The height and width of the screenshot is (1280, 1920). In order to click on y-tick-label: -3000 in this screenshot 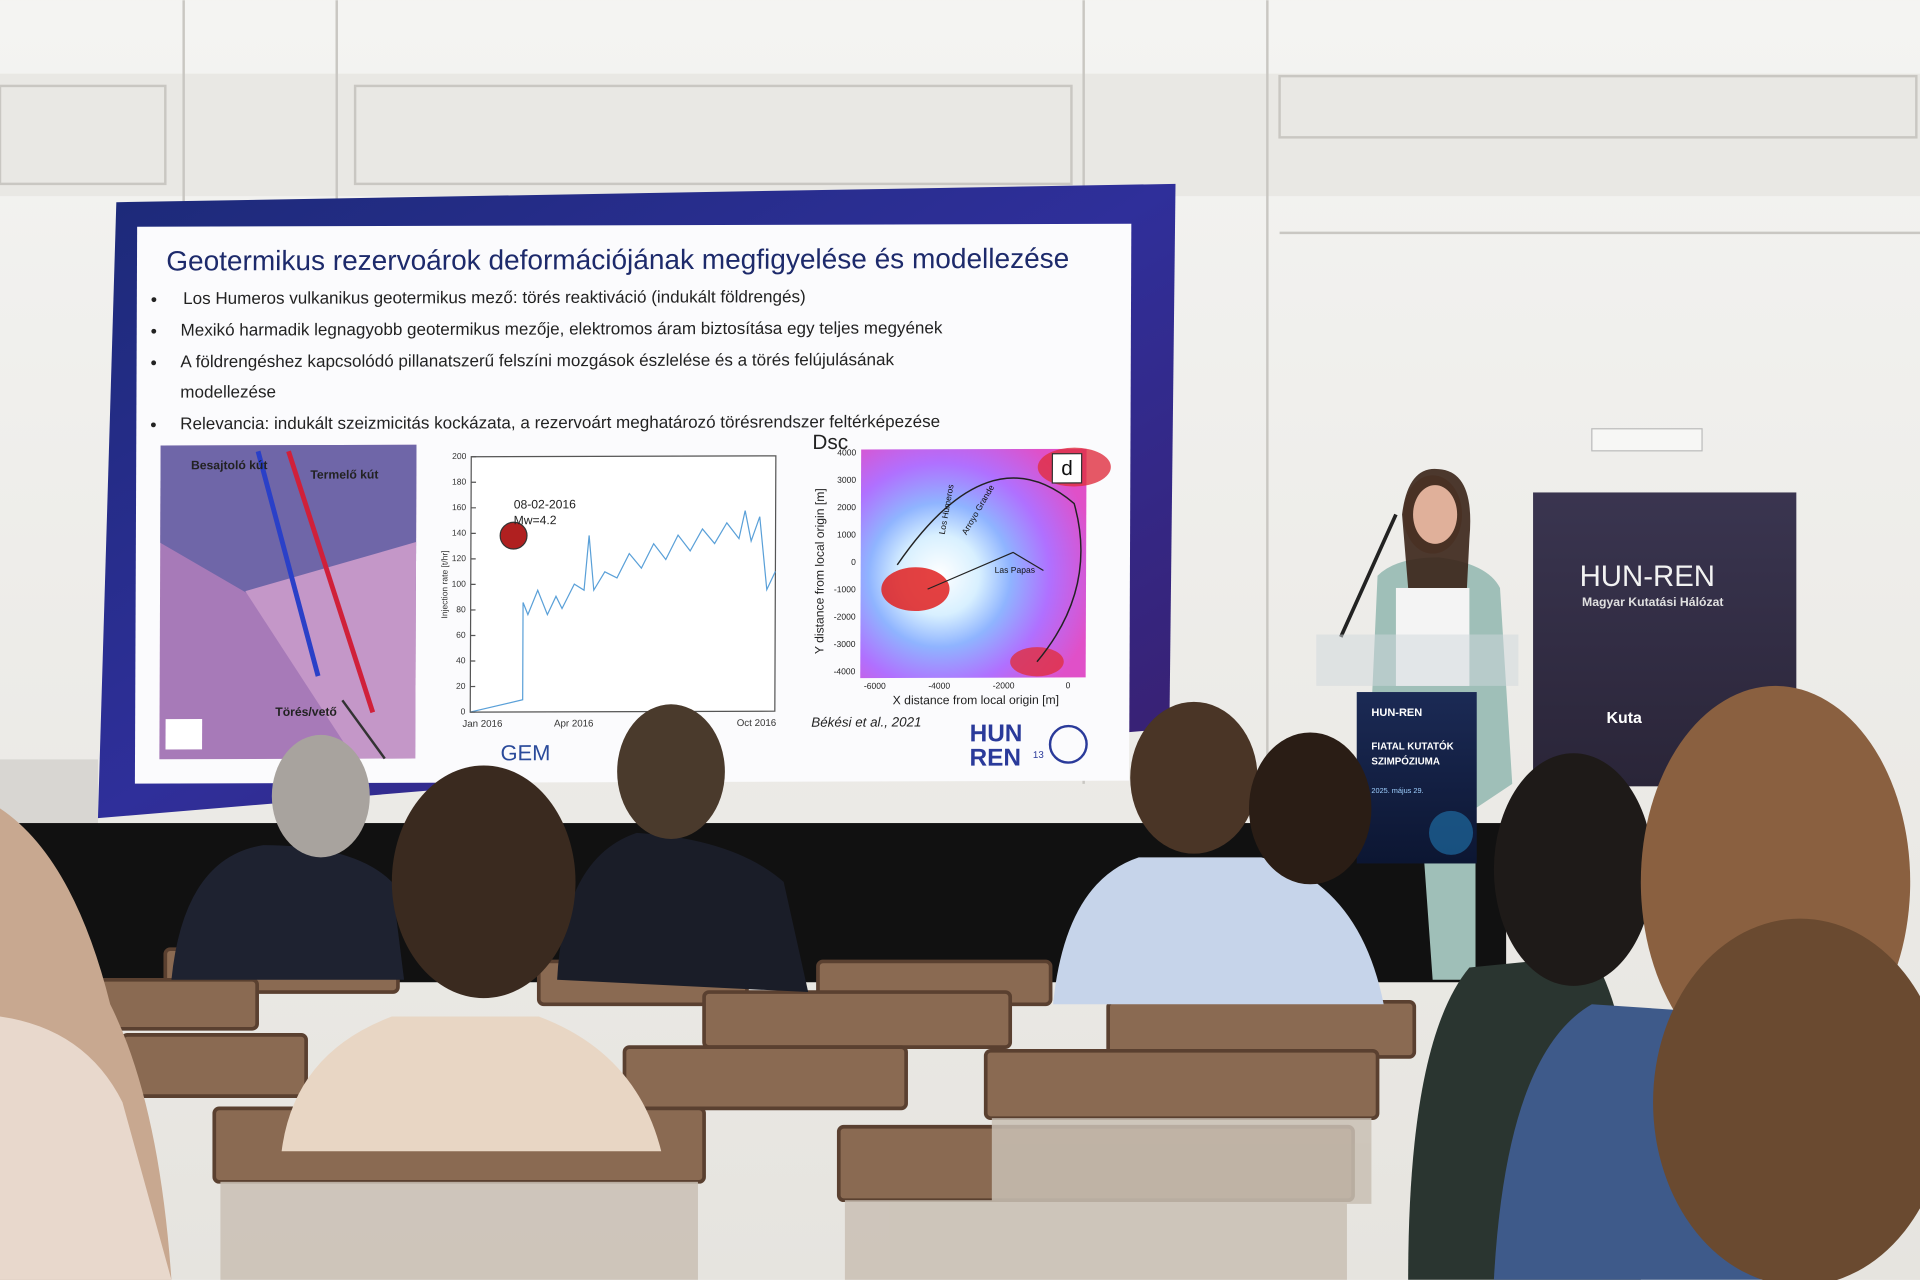, I will do `click(845, 644)`.